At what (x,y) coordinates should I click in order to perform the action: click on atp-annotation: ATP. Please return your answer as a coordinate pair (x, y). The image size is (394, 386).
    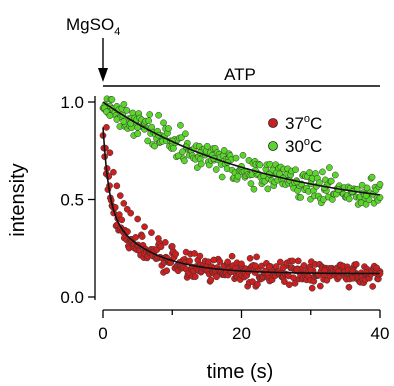
    Looking at the image, I should click on (241, 76).